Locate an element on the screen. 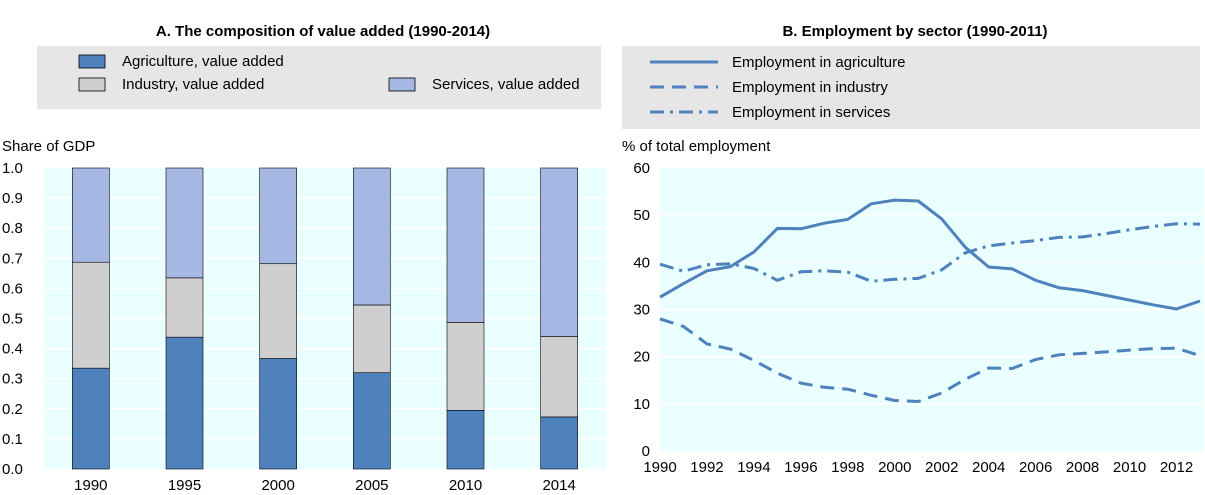 This screenshot has height=495, width=1205. panel-b-legend is located at coordinates (911, 87).